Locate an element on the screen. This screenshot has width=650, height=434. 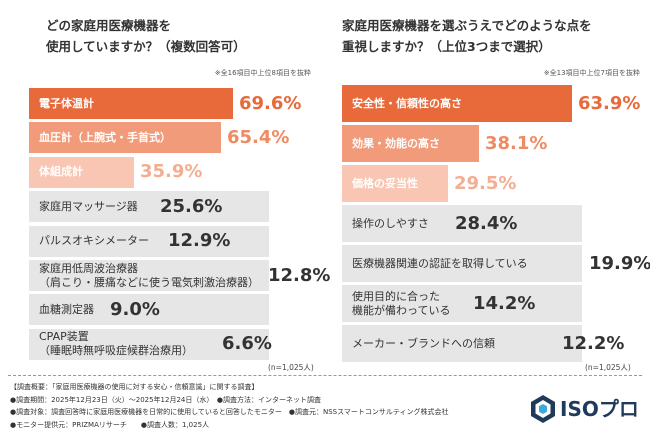
left-chart-note: ※全16項目中上位8項目を抜粋 is located at coordinates (262, 73).